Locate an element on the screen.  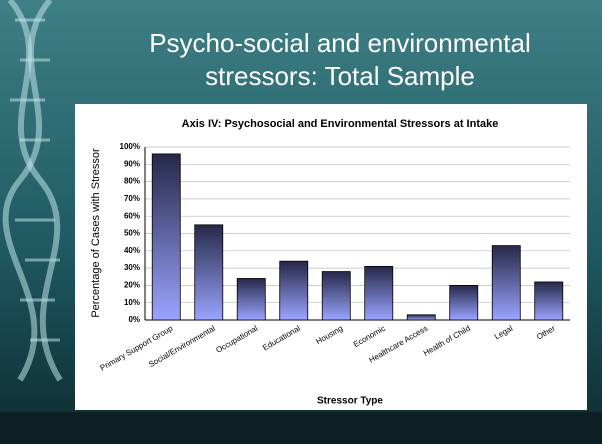
slide-title: stressors: Total Sample is located at coordinates (340, 76).